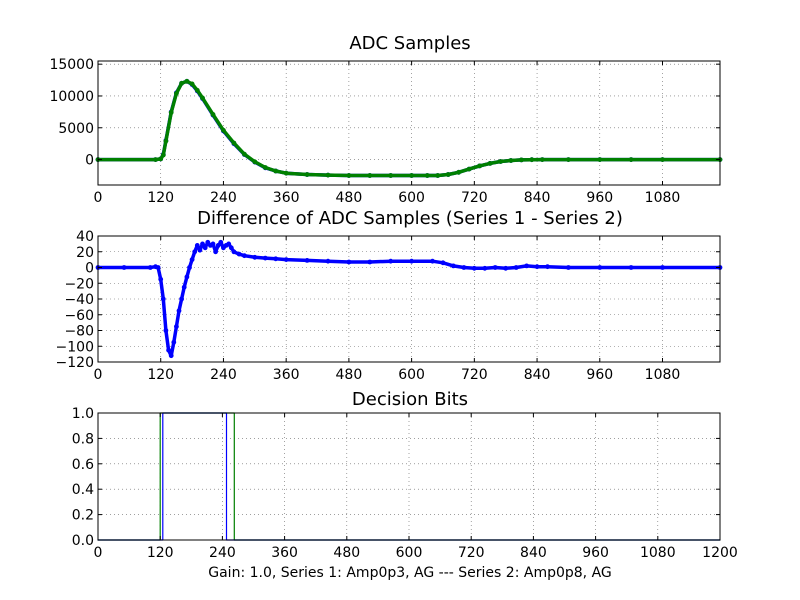 The image size is (800, 600). What do you see at coordinates (663, 375) in the screenshot?
I see `difference-xtick-label: 1080` at bounding box center [663, 375].